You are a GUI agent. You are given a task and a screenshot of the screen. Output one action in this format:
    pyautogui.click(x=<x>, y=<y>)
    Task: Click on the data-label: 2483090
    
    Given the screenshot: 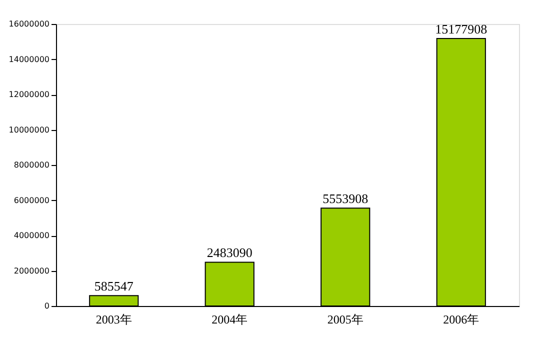 What is the action you would take?
    pyautogui.click(x=229, y=252)
    